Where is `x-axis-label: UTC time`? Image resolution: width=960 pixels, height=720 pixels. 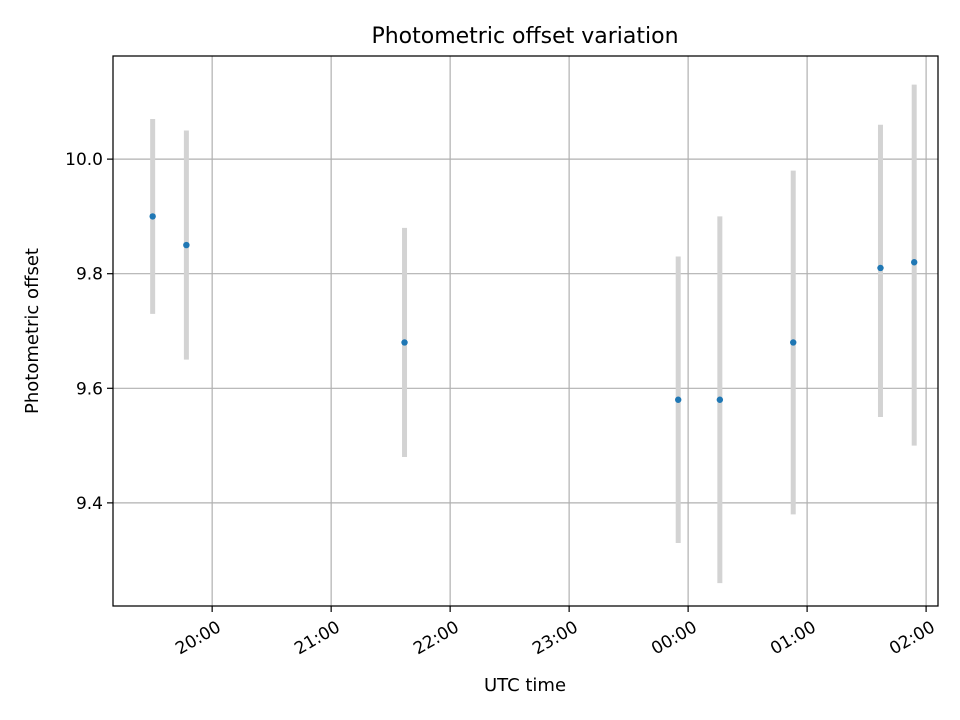 x-axis-label: UTC time is located at coordinates (525, 685).